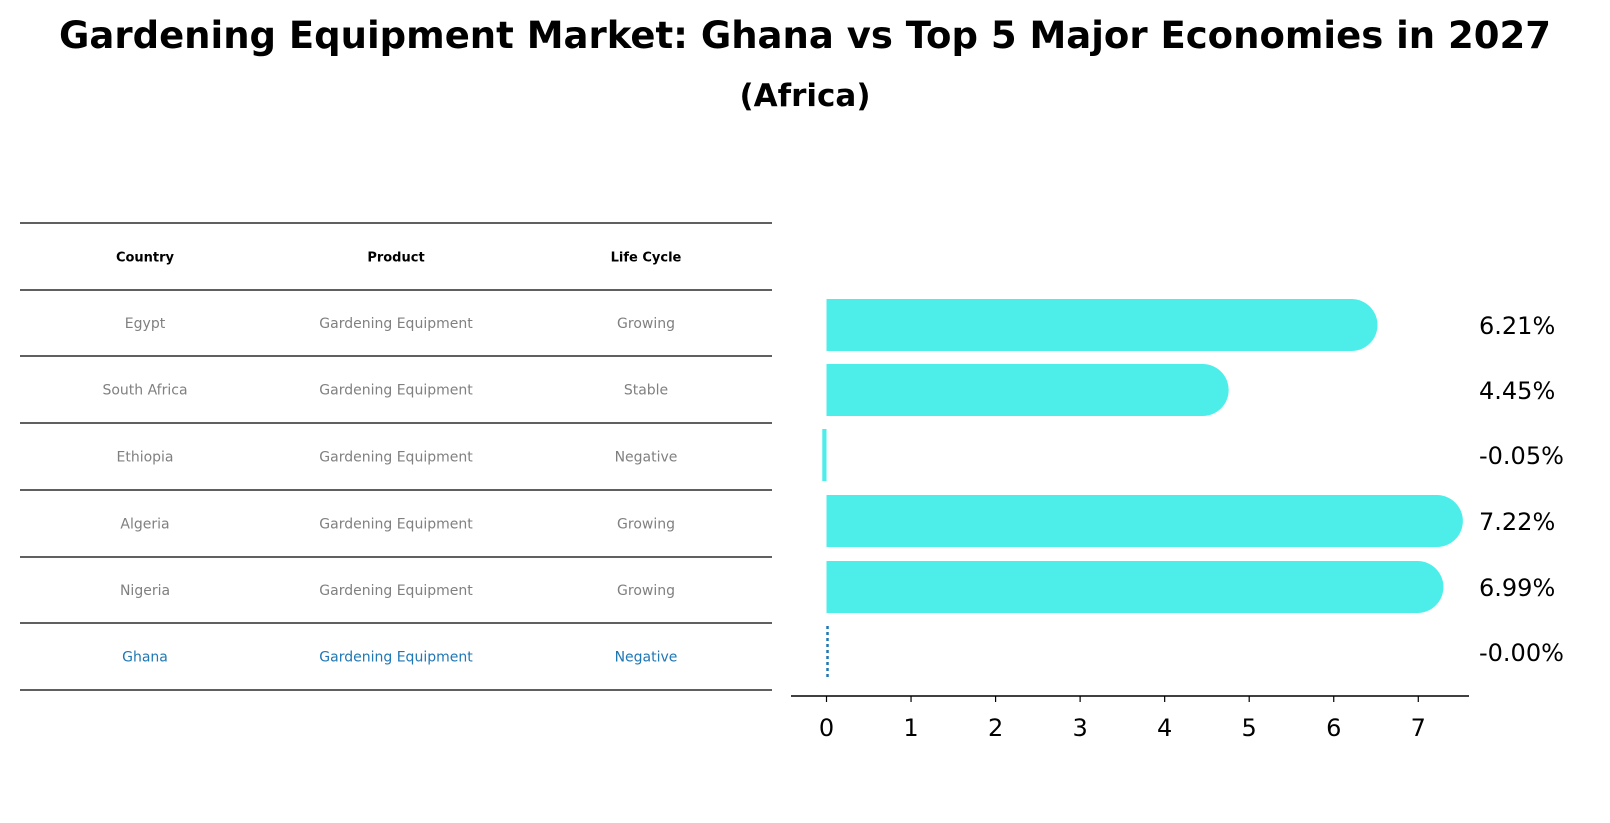 Image resolution: width=1610 pixels, height=823 pixels. Describe the element at coordinates (1135, 587) in the screenshot. I see `bar-nigeria` at that location.